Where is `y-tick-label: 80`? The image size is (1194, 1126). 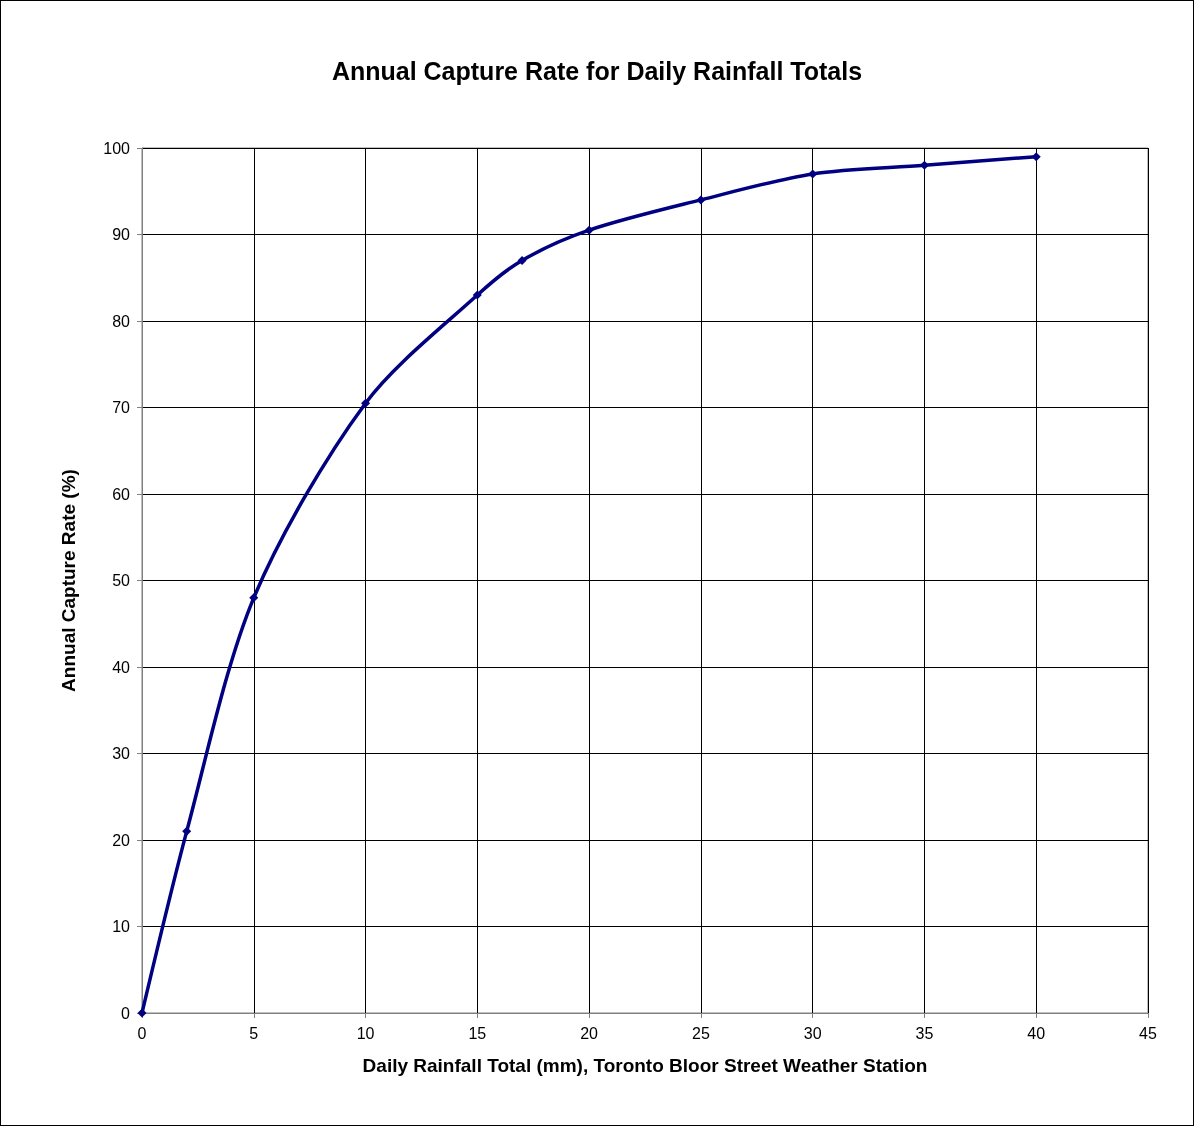
y-tick-label: 80 is located at coordinates (121, 321).